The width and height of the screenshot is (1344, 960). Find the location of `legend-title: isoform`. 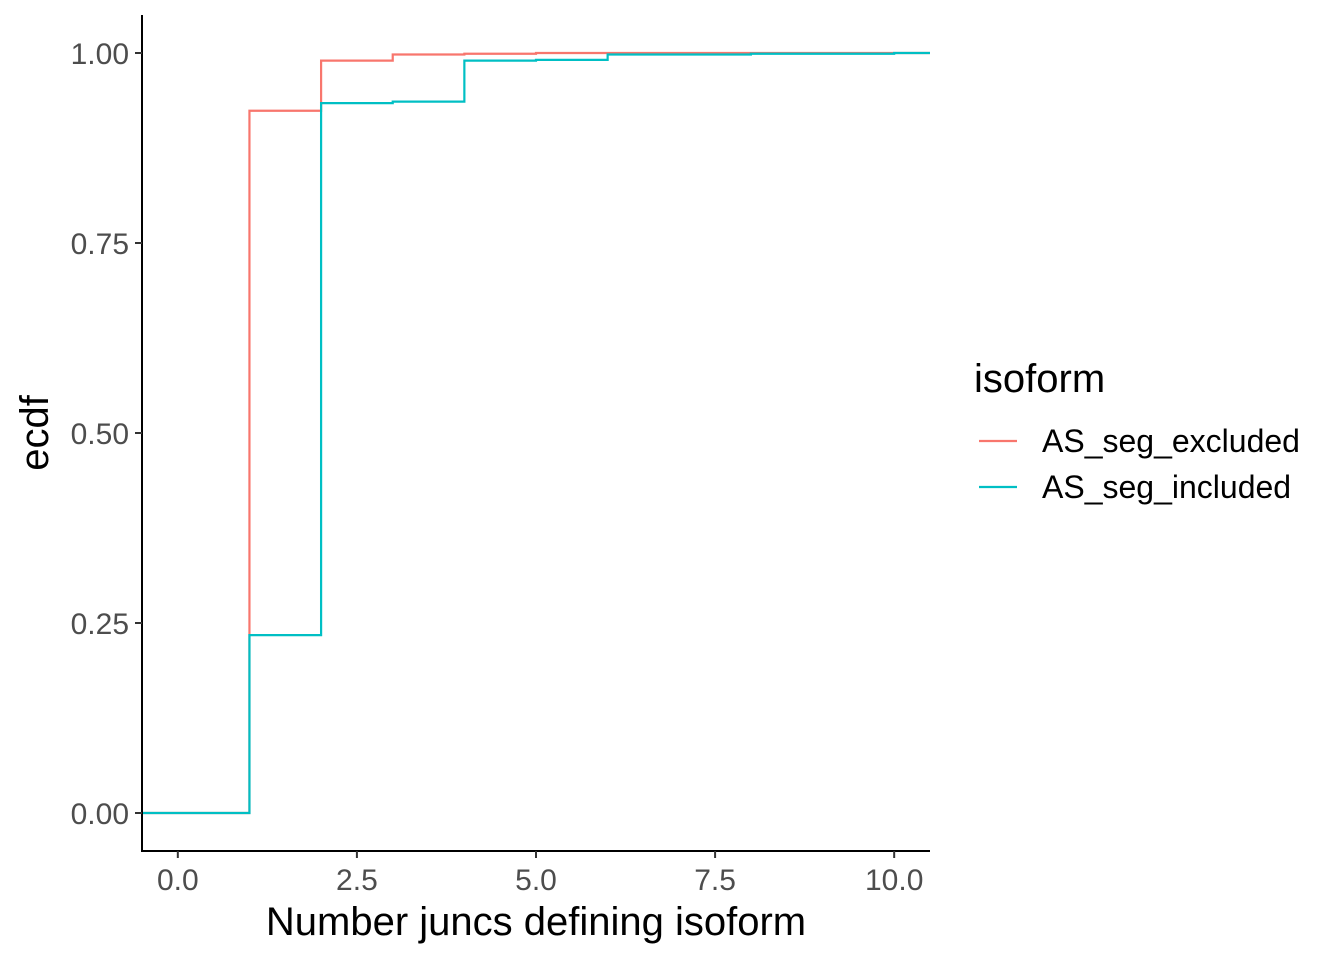

legend-title: isoform is located at coordinates (1039, 379).